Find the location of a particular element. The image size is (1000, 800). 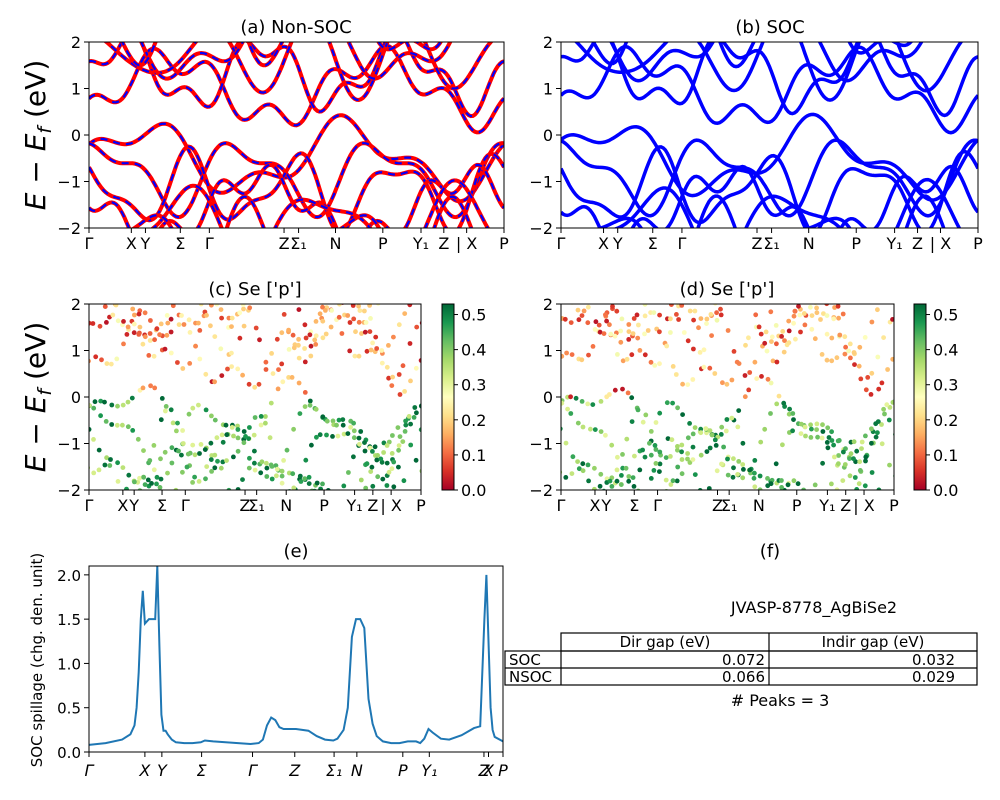

table-row-soc-dir: 0.072 is located at coordinates (743, 660).